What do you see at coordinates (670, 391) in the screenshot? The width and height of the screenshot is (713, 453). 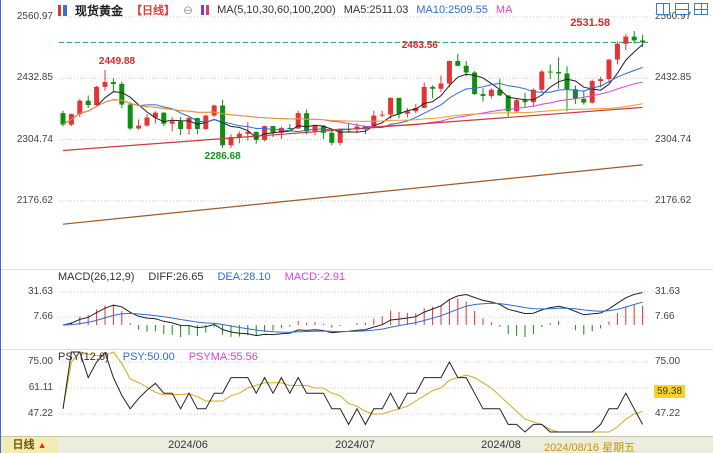 I see `psy-current-value-badge: 59.38` at bounding box center [670, 391].